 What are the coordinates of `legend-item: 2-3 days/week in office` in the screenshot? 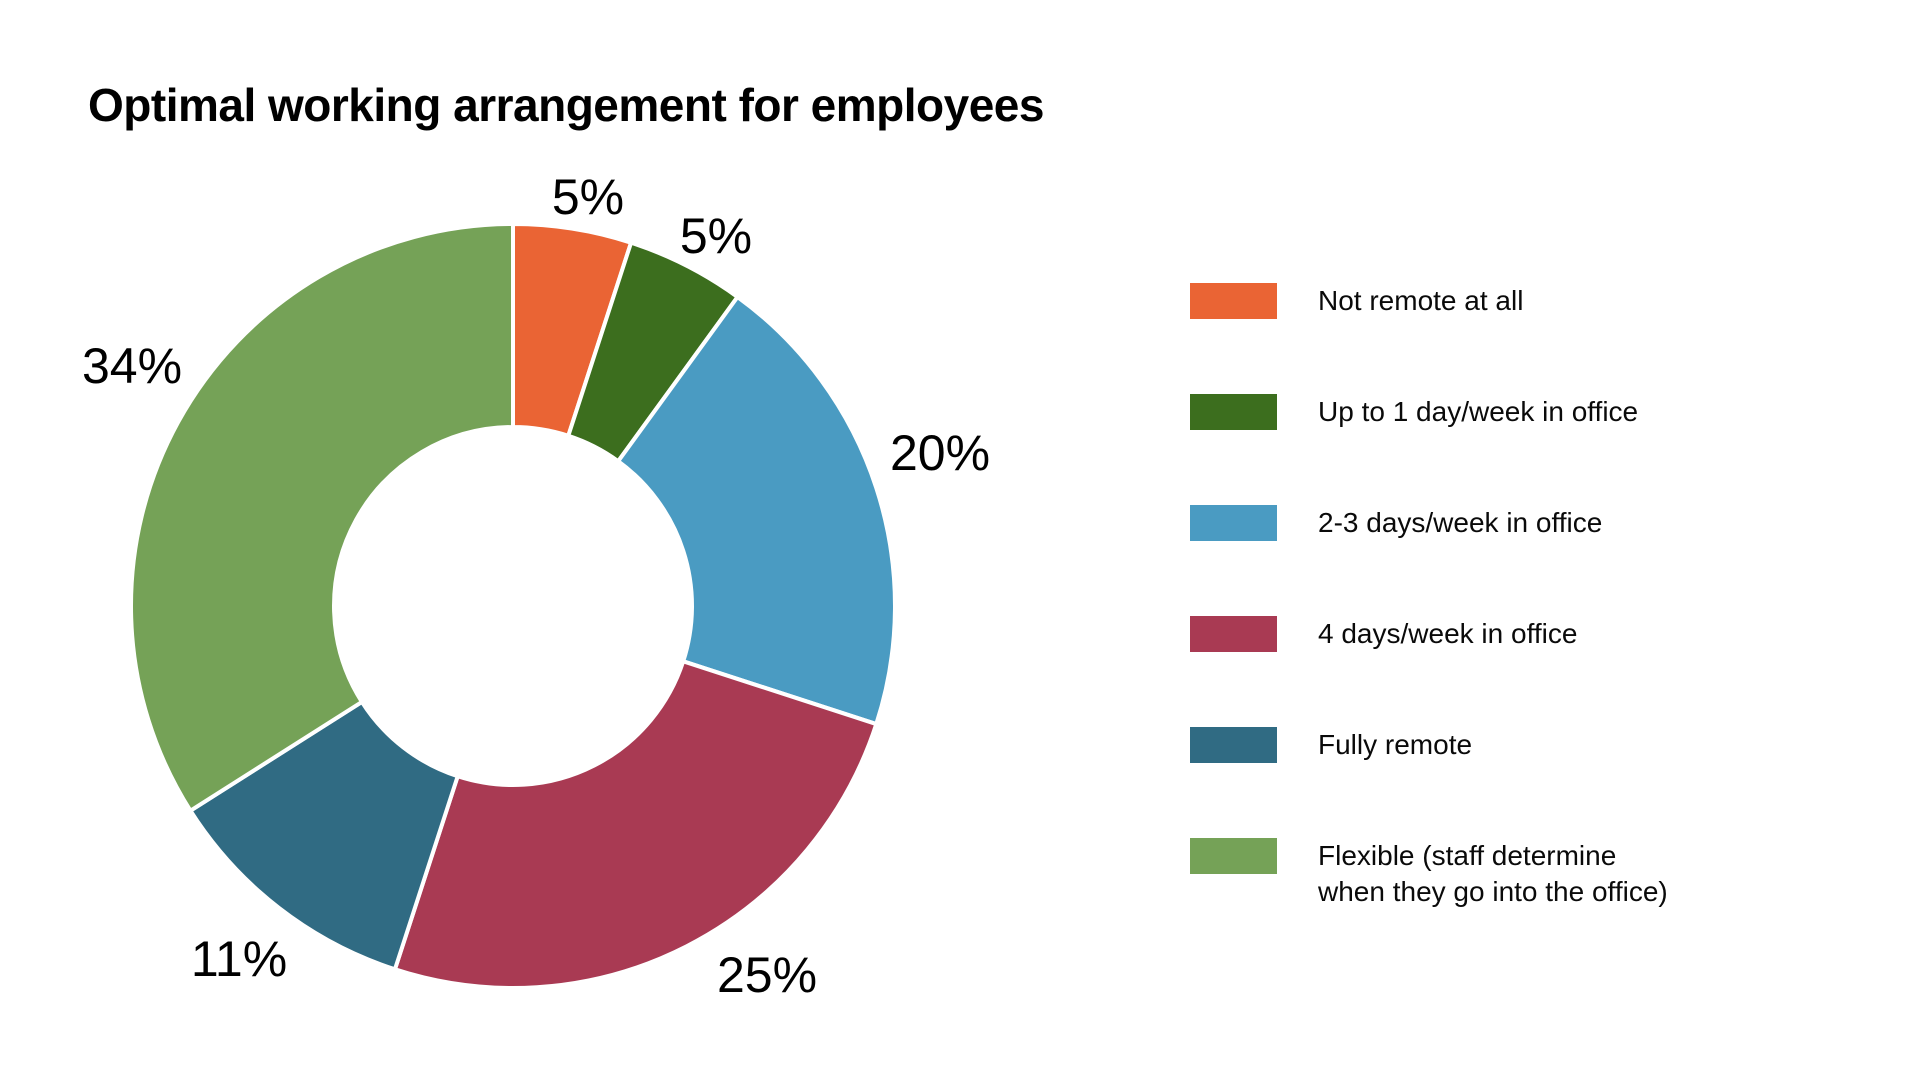 It's located at (1429, 523).